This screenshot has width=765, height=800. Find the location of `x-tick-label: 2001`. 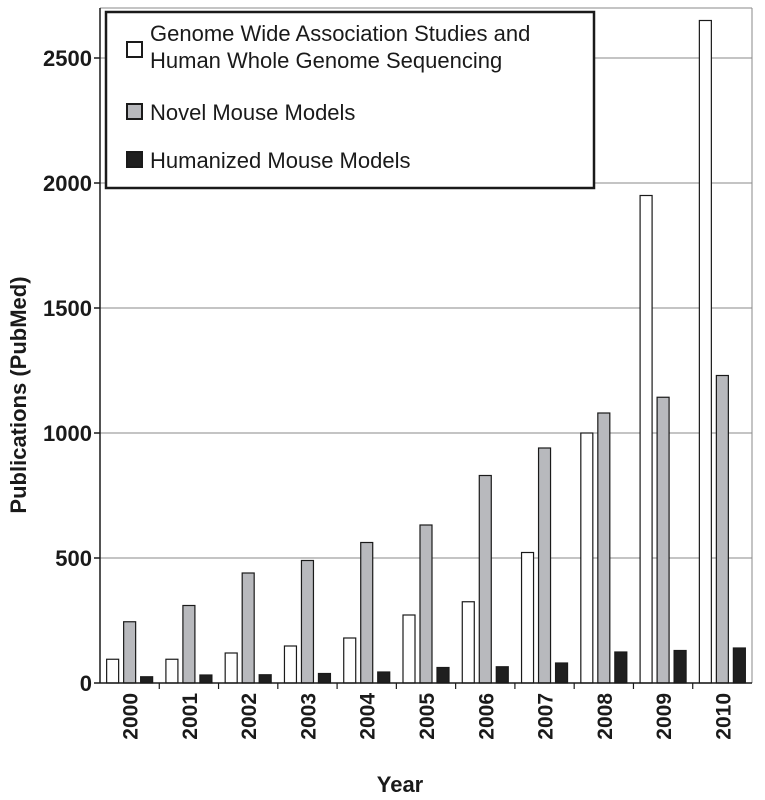

x-tick-label: 2001 is located at coordinates (190, 716).